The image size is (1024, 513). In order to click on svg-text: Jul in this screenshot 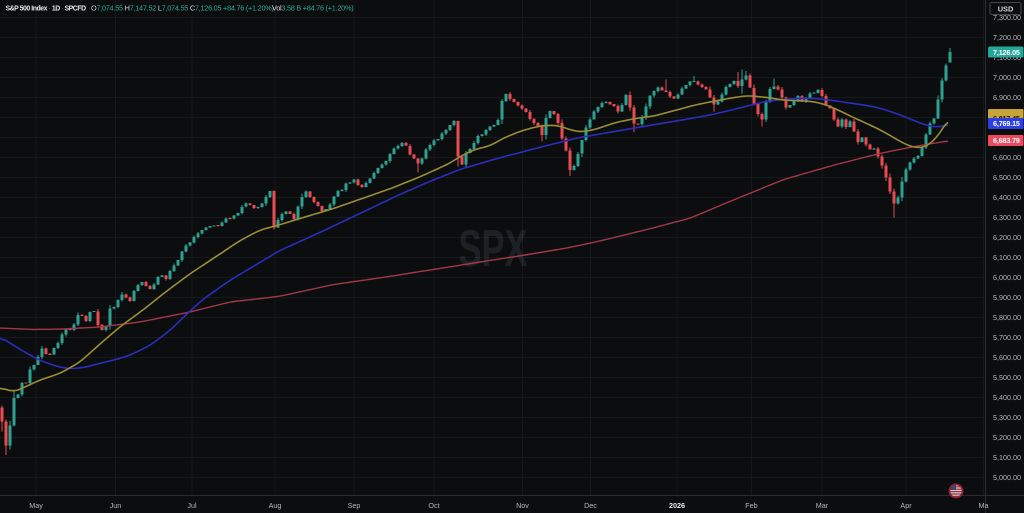, I will do `click(192, 505)`.